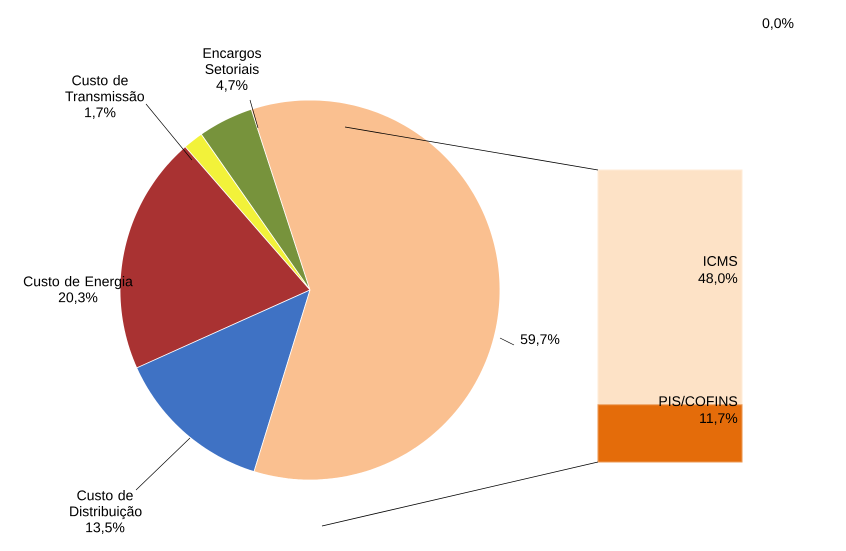  Describe the element at coordinates (699, 401) in the screenshot. I see `series-label: PIS/COFINS` at that location.